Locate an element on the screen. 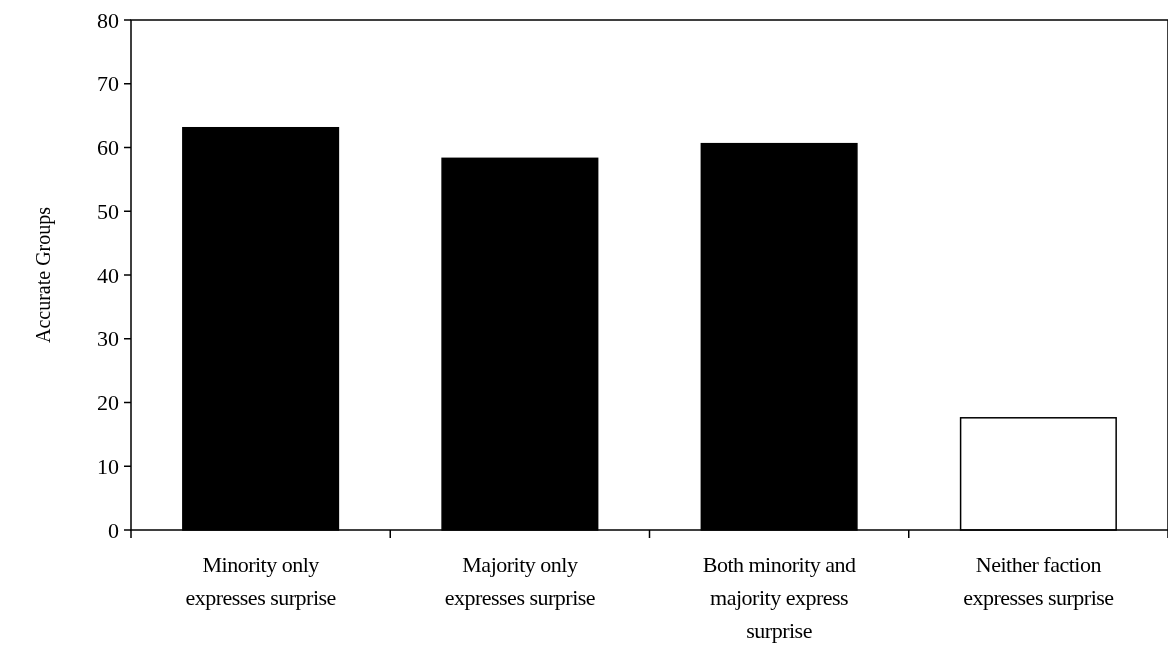 The image size is (1176, 671). y-axis-title: Accurate Groups is located at coordinates (43, 275).